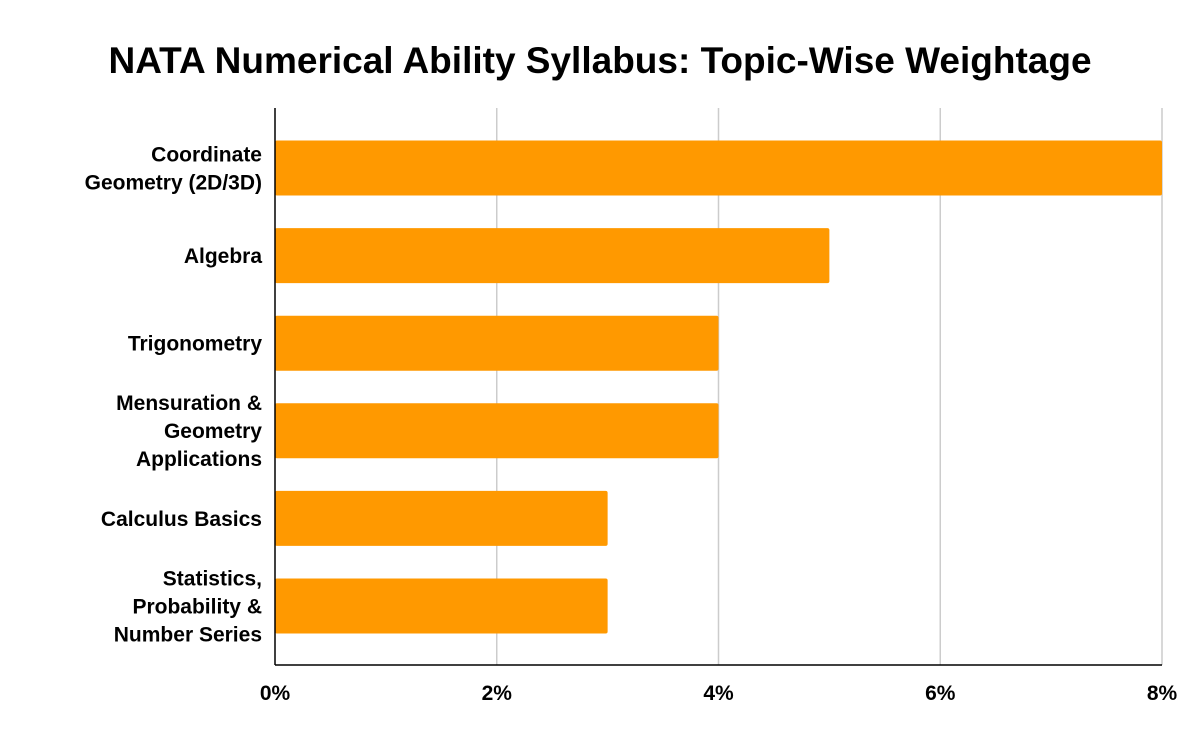  Describe the element at coordinates (718, 693) in the screenshot. I see `x-tick-label-2: 4%` at that location.